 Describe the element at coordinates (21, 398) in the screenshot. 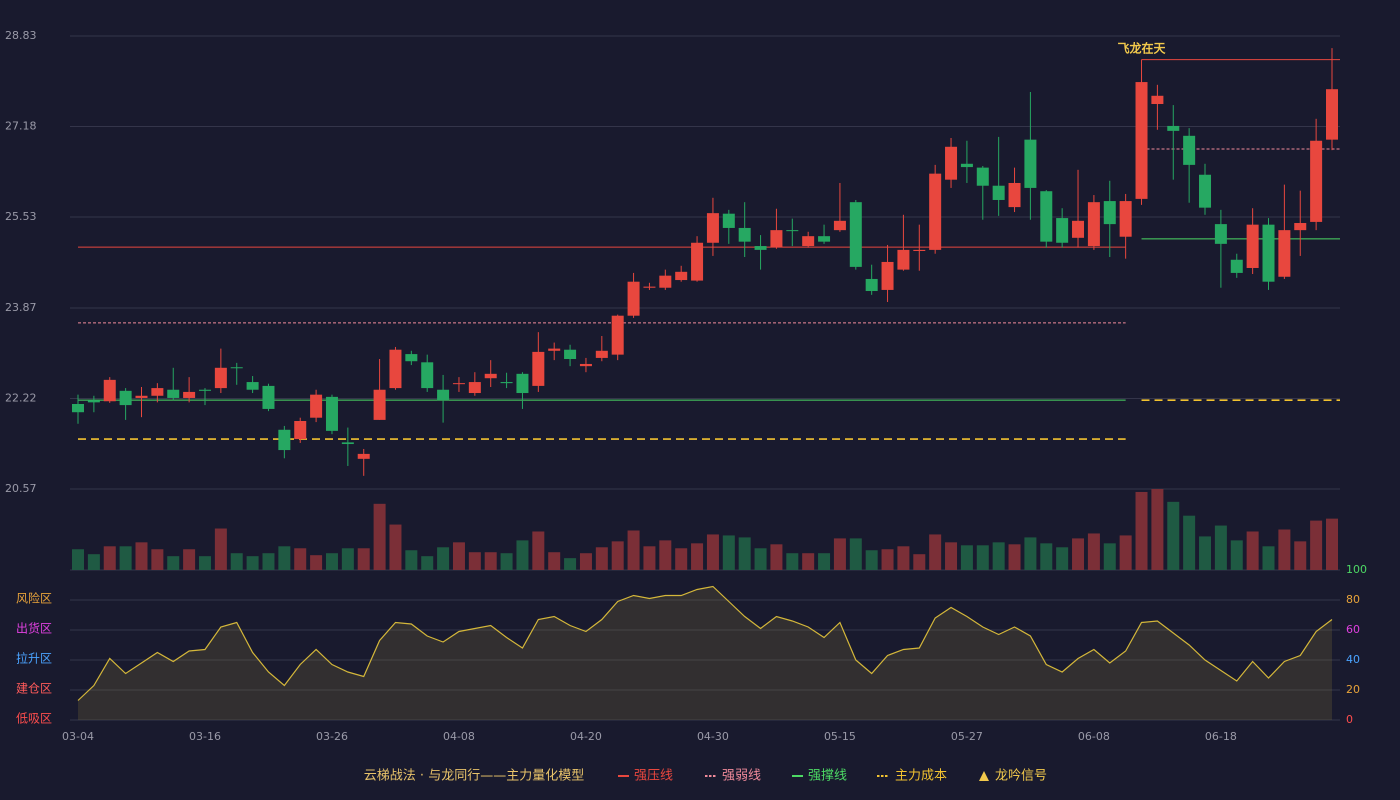

I see `y-tick-label: 22.22` at that location.